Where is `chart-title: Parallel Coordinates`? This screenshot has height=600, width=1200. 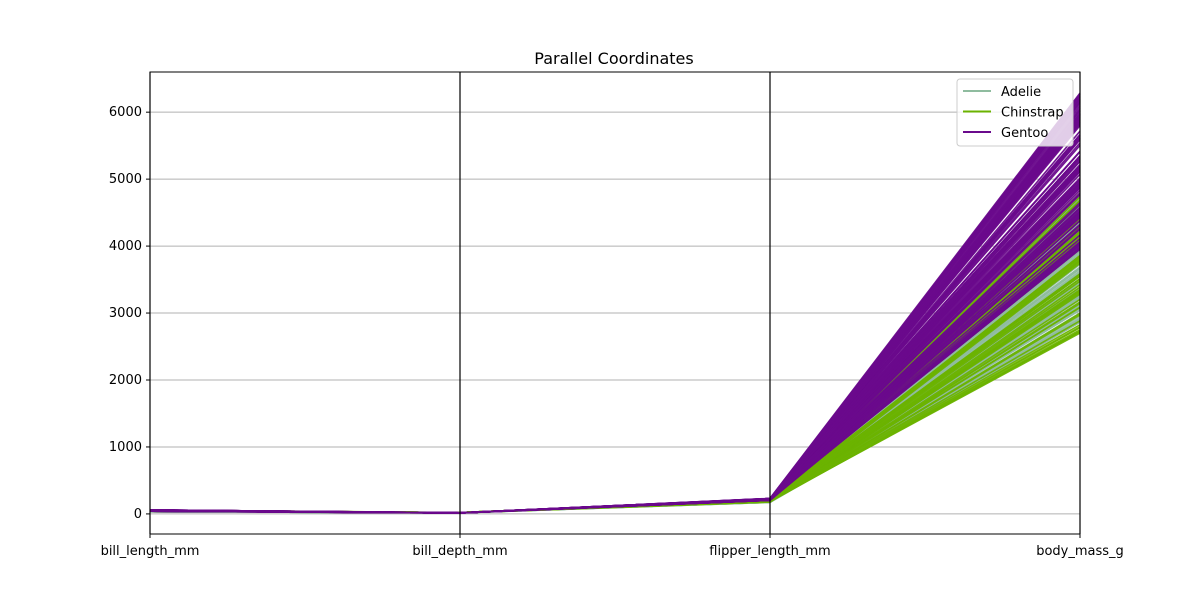
chart-title: Parallel Coordinates is located at coordinates (613, 58).